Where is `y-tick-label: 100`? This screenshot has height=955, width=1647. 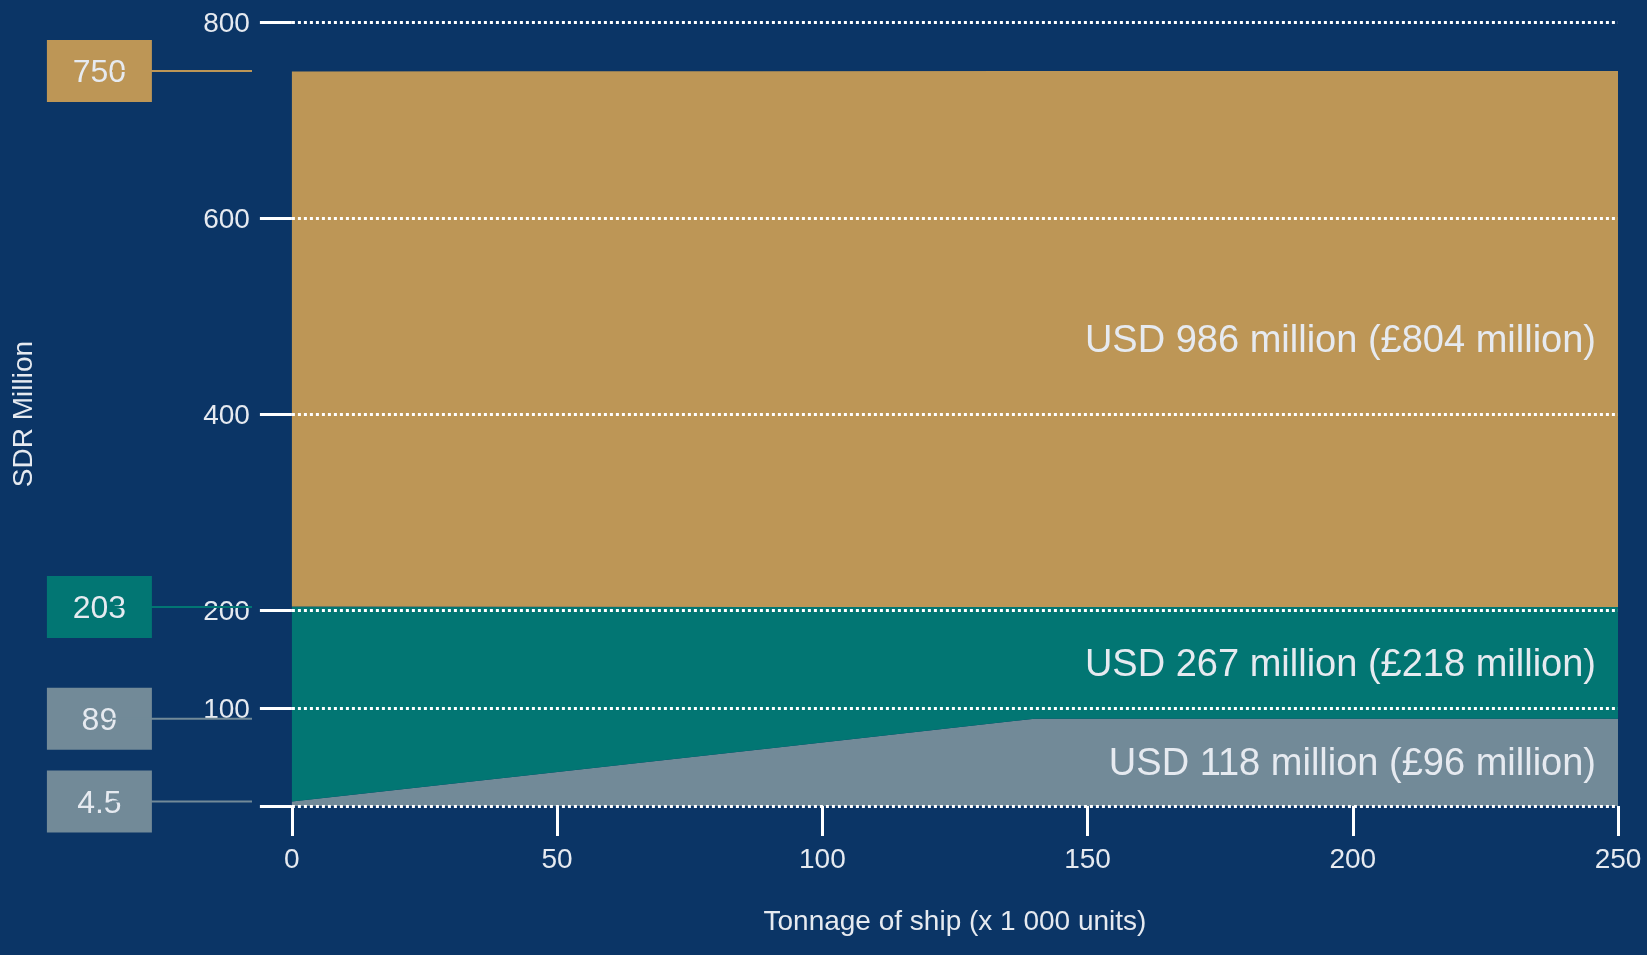 y-tick-label: 100 is located at coordinates (226, 708).